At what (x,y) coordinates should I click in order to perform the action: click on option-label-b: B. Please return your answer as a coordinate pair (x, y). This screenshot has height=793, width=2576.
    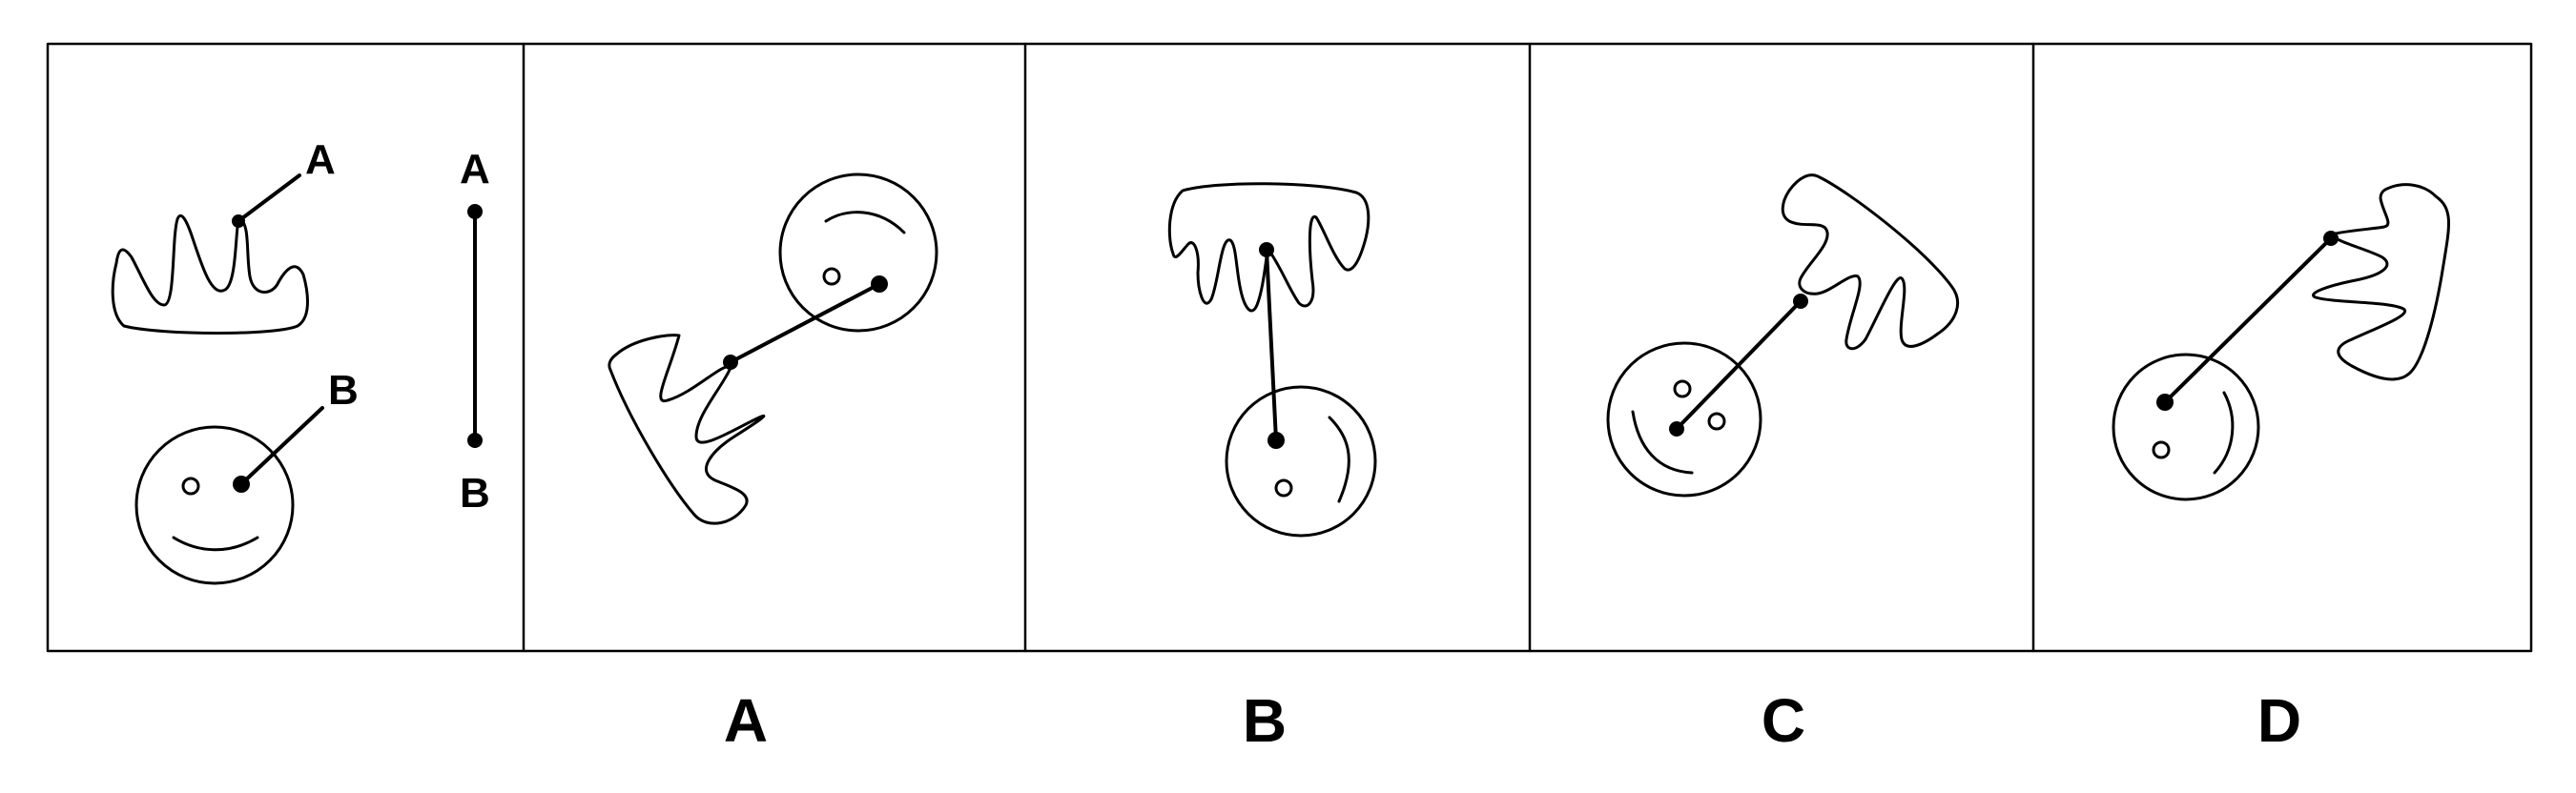
    Looking at the image, I should click on (1265, 721).